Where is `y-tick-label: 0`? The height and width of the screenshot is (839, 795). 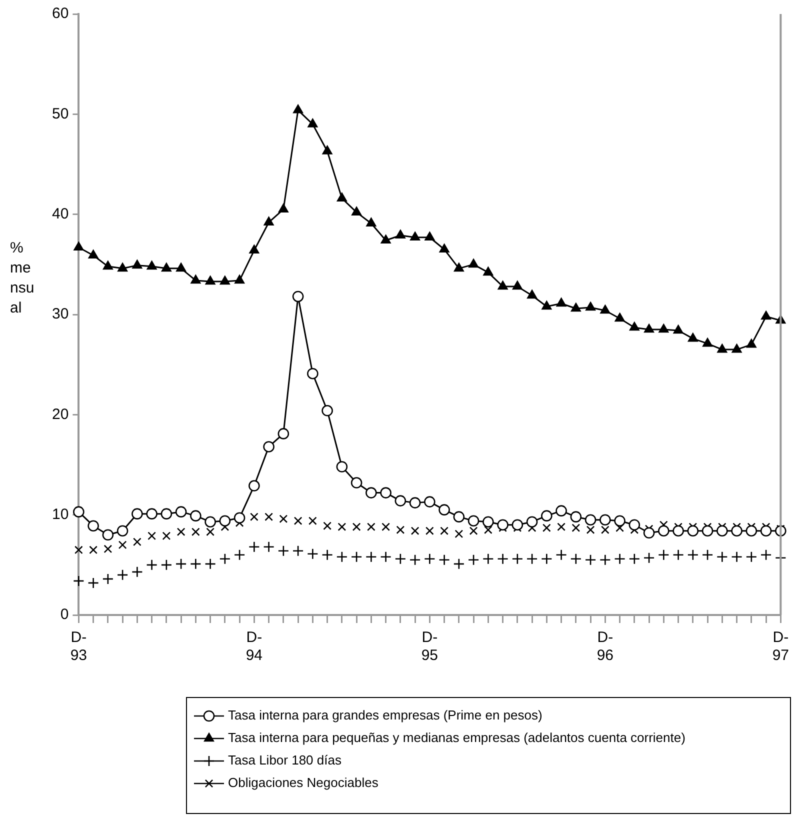
y-tick-label: 0 is located at coordinates (64, 615).